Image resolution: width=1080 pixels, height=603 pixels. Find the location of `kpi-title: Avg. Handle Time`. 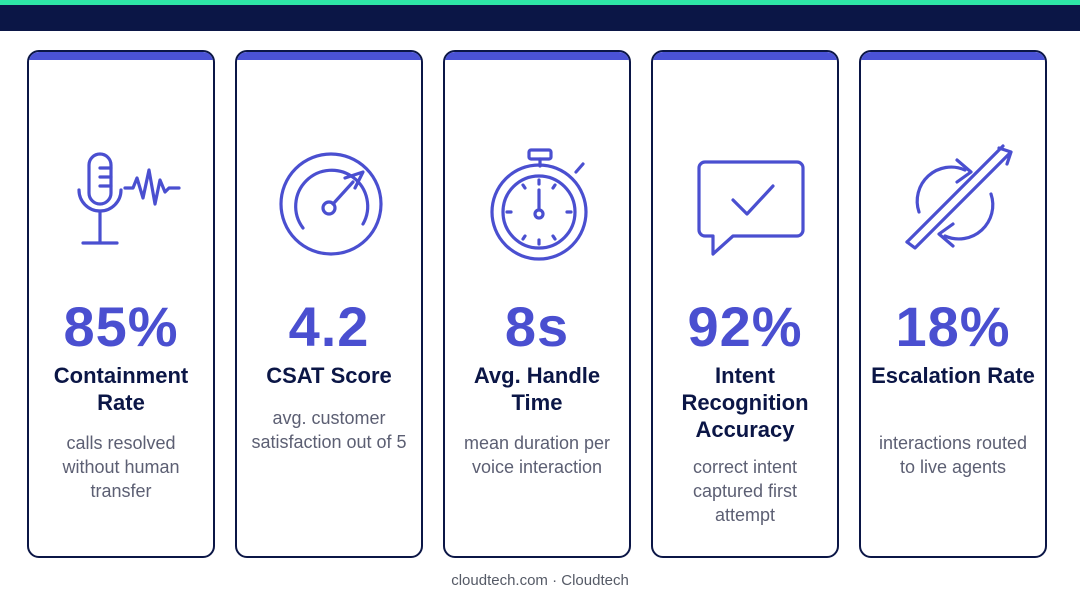

kpi-title: Avg. Handle Time is located at coordinates (537, 389).